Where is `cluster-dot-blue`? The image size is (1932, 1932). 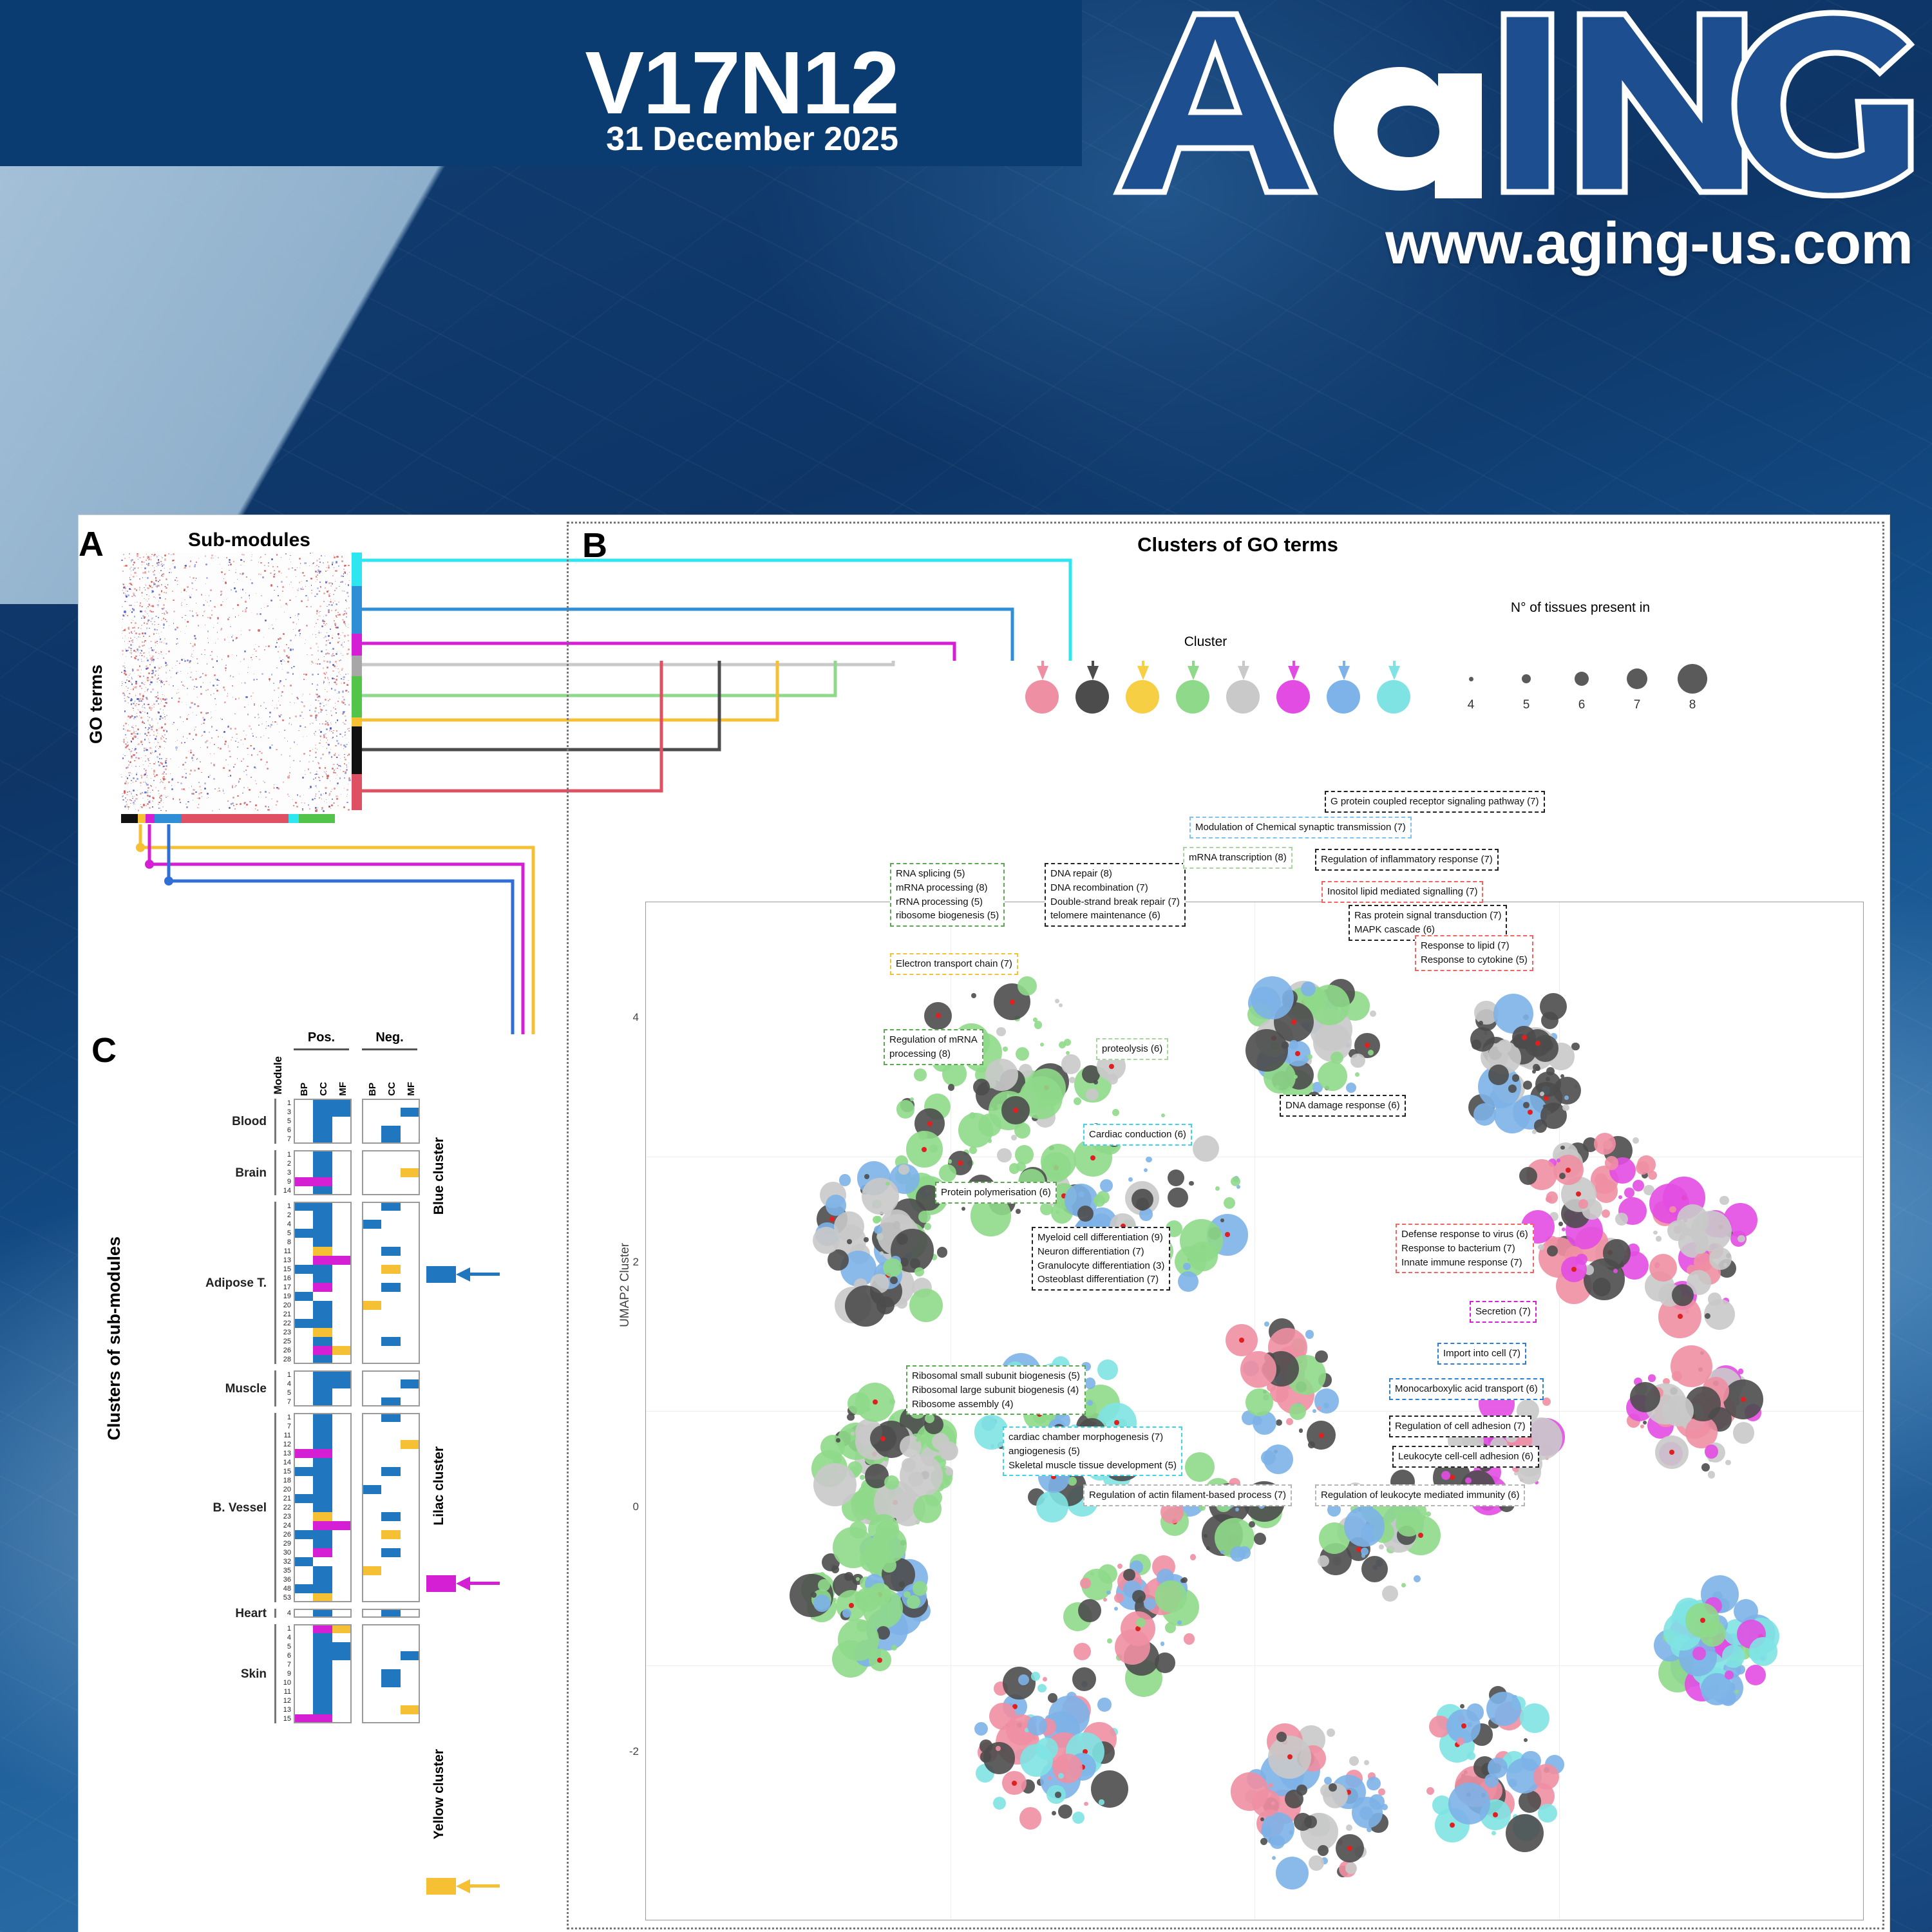
cluster-dot-blue is located at coordinates (1343, 697).